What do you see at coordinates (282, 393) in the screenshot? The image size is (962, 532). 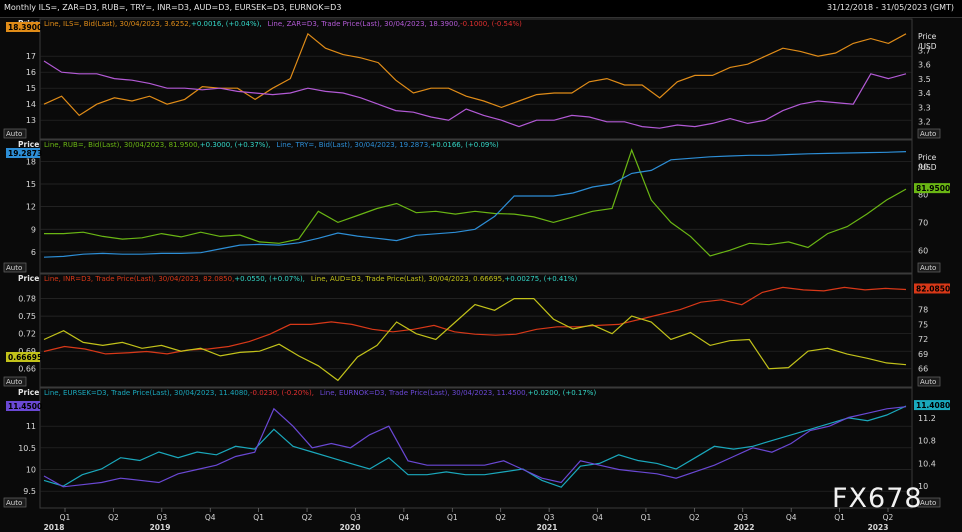 I see `legend-change: -0.0230, (-0.20%),` at bounding box center [282, 393].